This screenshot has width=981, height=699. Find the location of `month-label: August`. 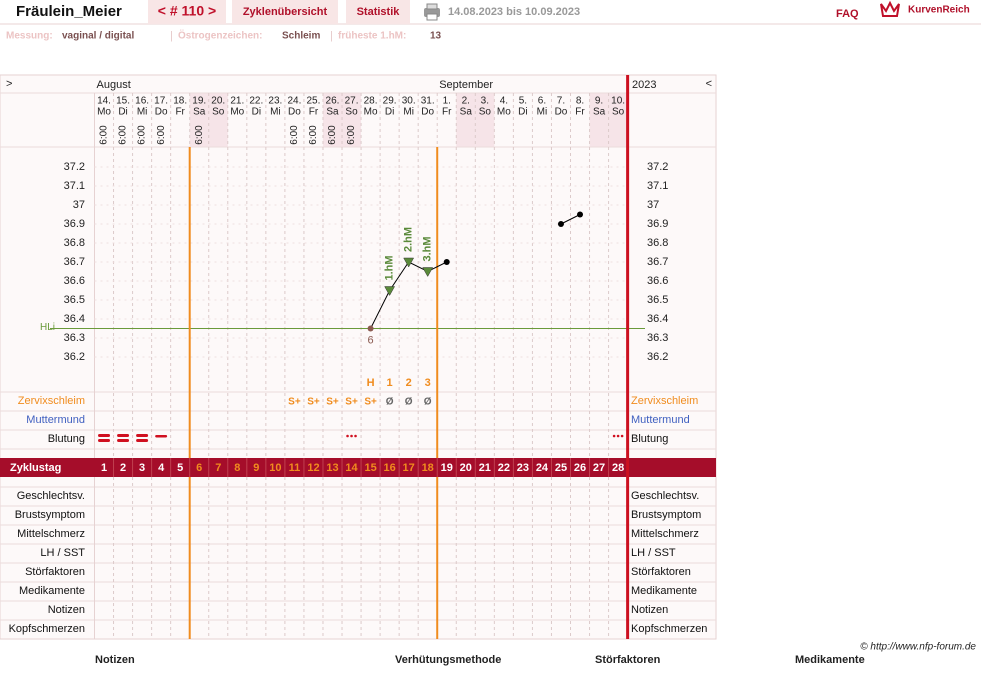

month-label: August is located at coordinates (114, 85).